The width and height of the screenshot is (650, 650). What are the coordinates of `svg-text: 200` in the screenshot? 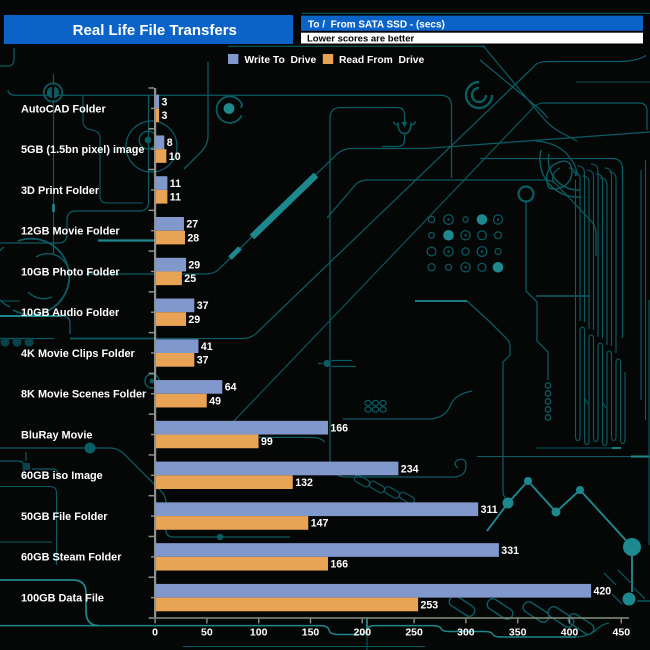 It's located at (363, 633).